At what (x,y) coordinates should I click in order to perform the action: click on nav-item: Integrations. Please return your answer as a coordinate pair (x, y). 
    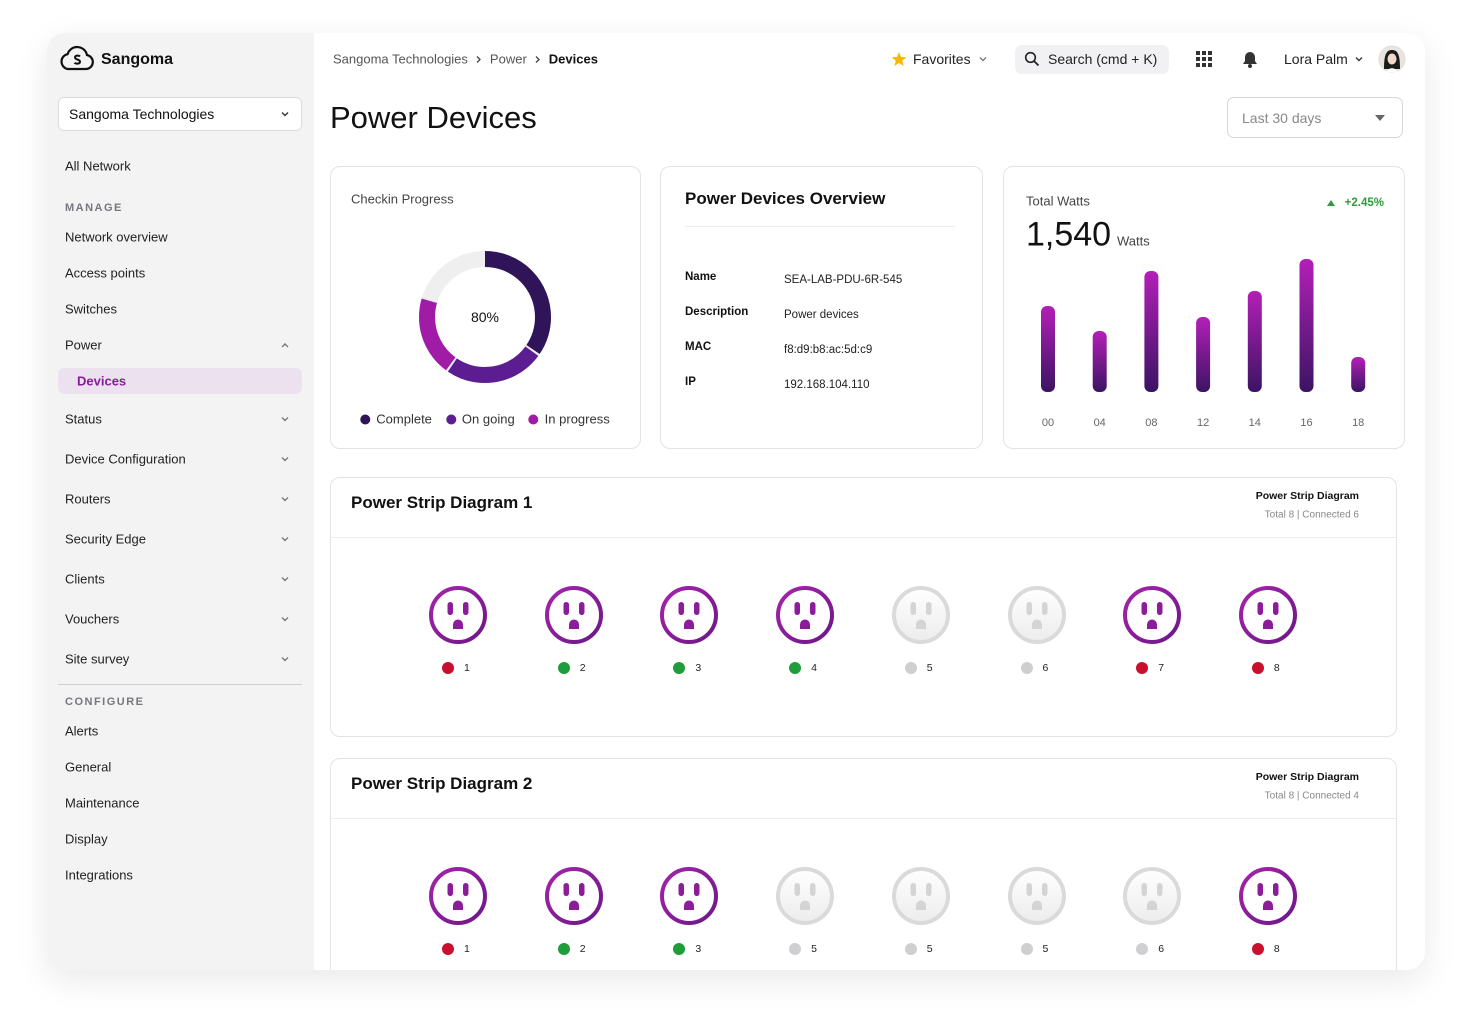
    Looking at the image, I should click on (99, 875).